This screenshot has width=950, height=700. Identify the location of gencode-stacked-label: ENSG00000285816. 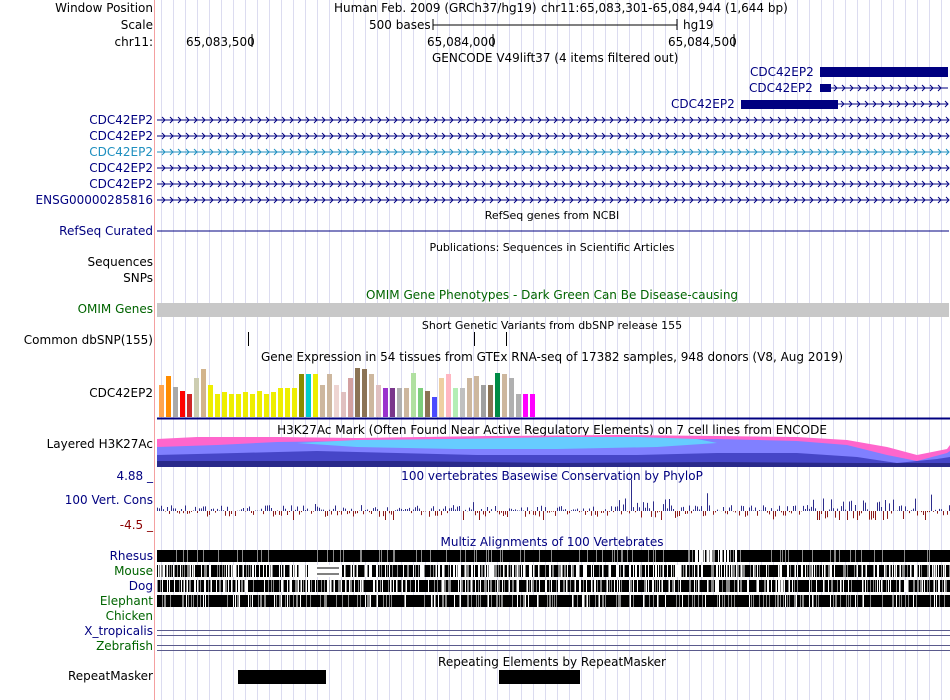
(94, 200).